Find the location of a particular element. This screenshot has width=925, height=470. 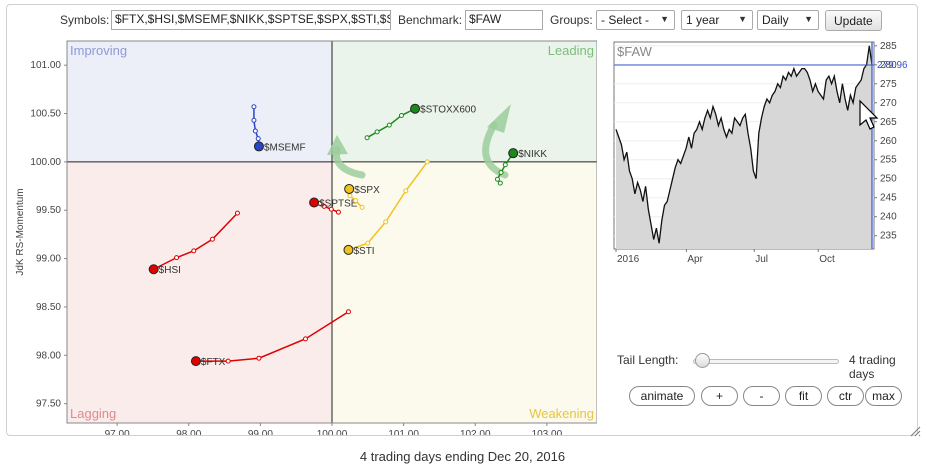

last-value-label: 279.96 is located at coordinates (892, 65).